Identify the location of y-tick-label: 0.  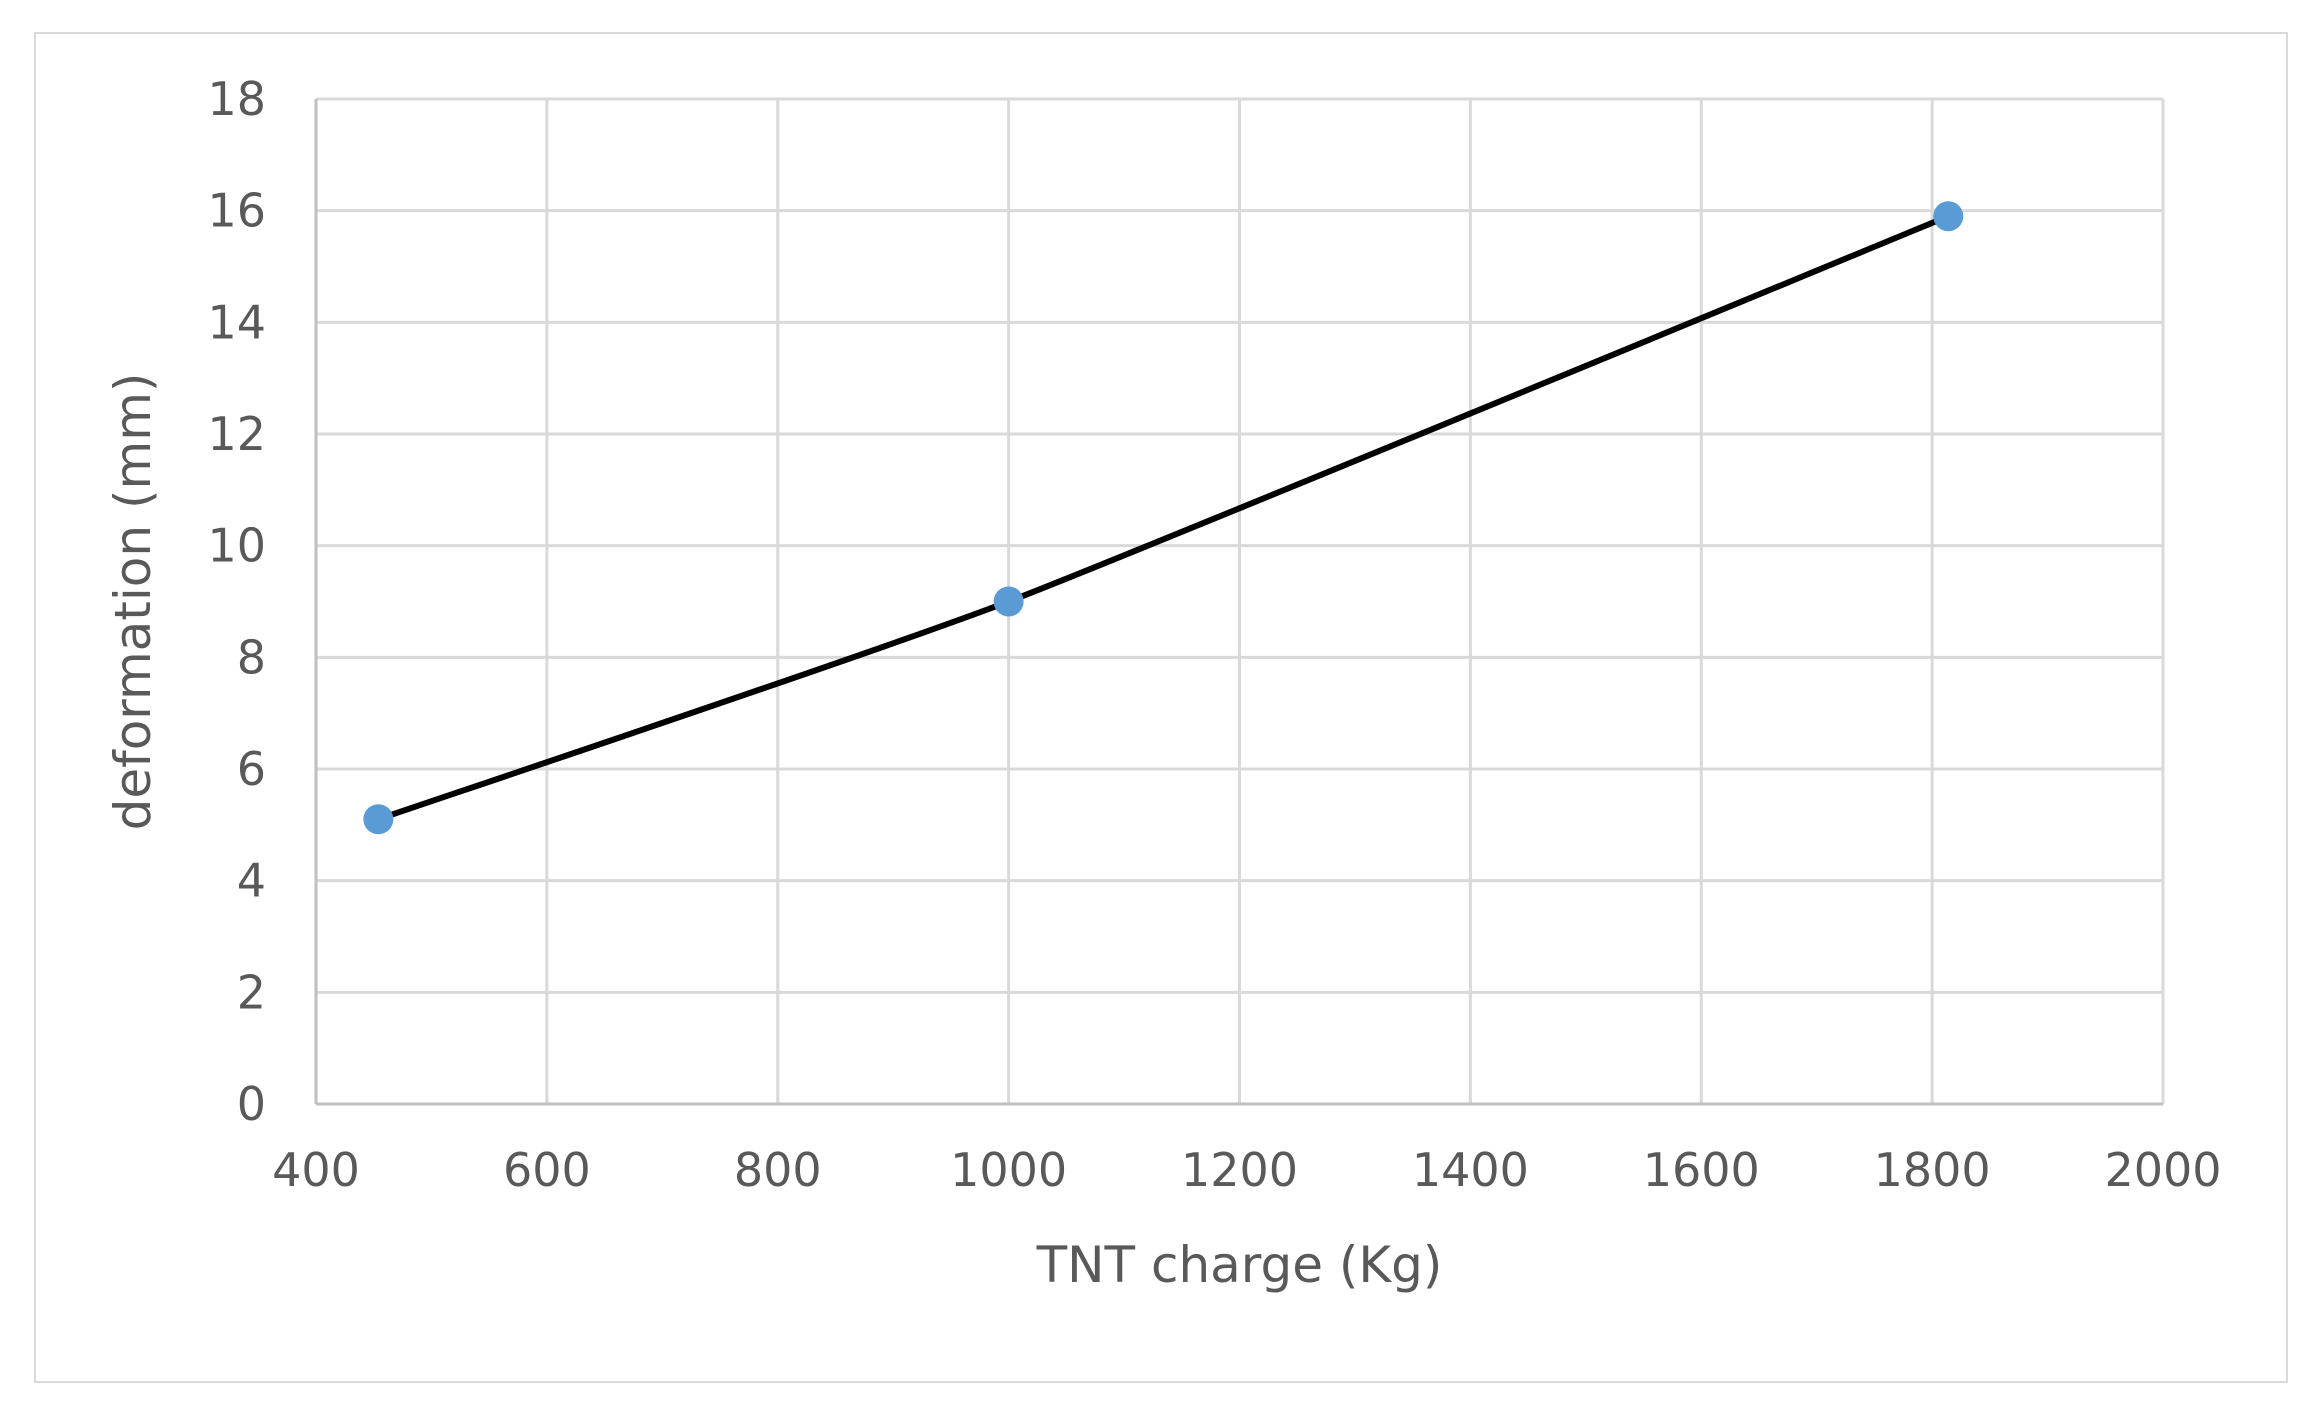
(251, 1104).